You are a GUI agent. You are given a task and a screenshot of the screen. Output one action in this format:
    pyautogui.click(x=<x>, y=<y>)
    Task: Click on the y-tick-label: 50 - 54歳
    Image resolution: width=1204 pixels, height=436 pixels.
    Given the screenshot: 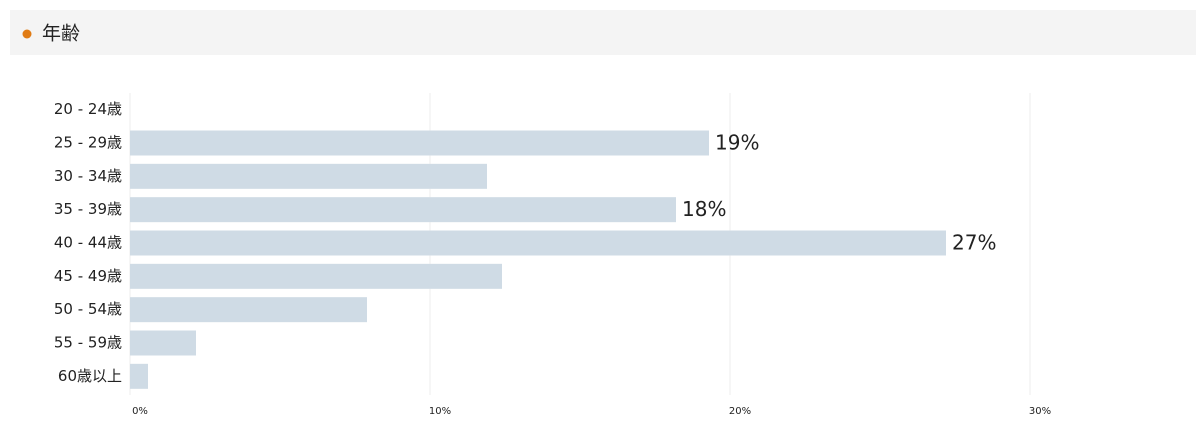 What is the action you would take?
    pyautogui.click(x=88, y=309)
    